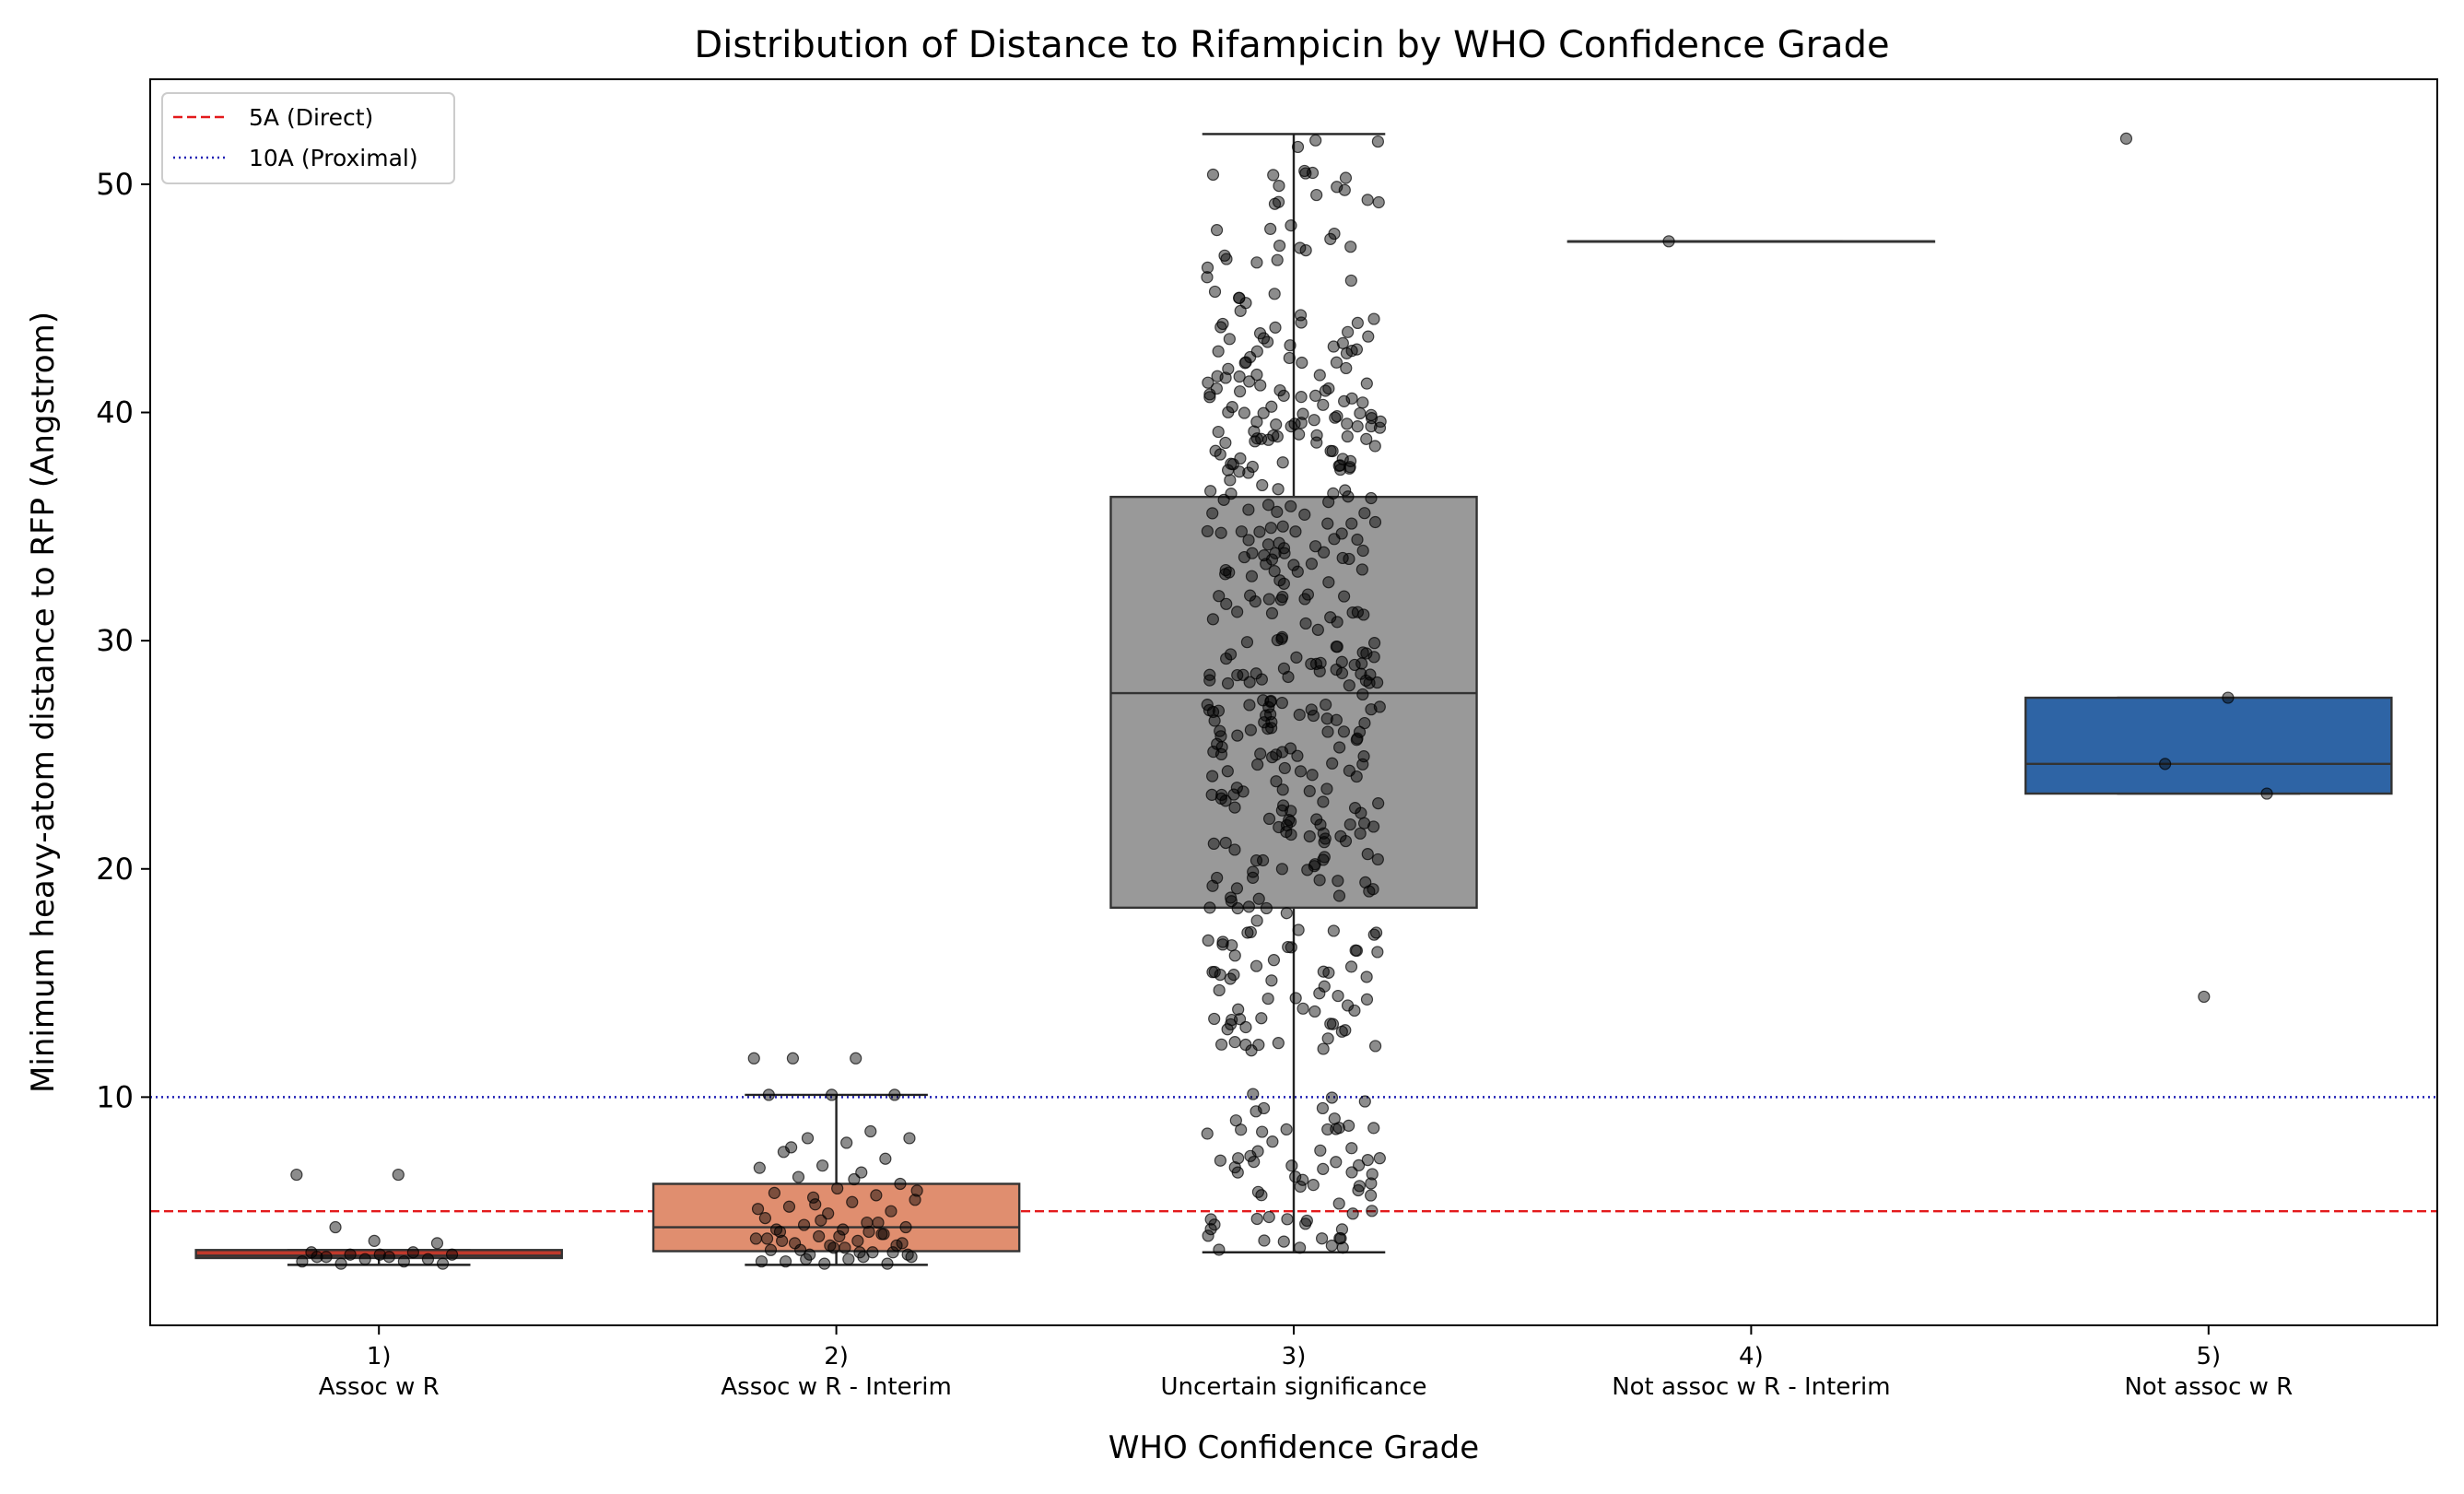  Describe the element at coordinates (836, 1217) in the screenshot. I see `box-body` at that location.